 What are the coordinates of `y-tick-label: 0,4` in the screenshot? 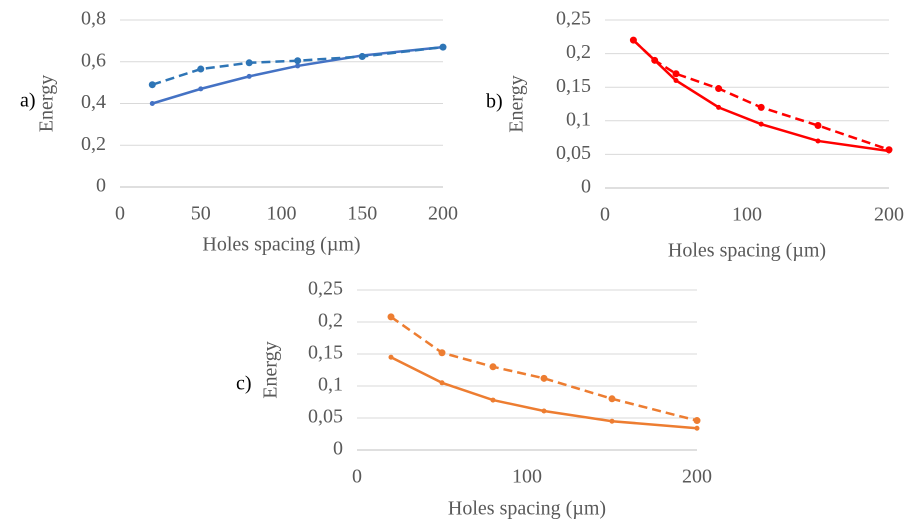 It's located at (93, 102).